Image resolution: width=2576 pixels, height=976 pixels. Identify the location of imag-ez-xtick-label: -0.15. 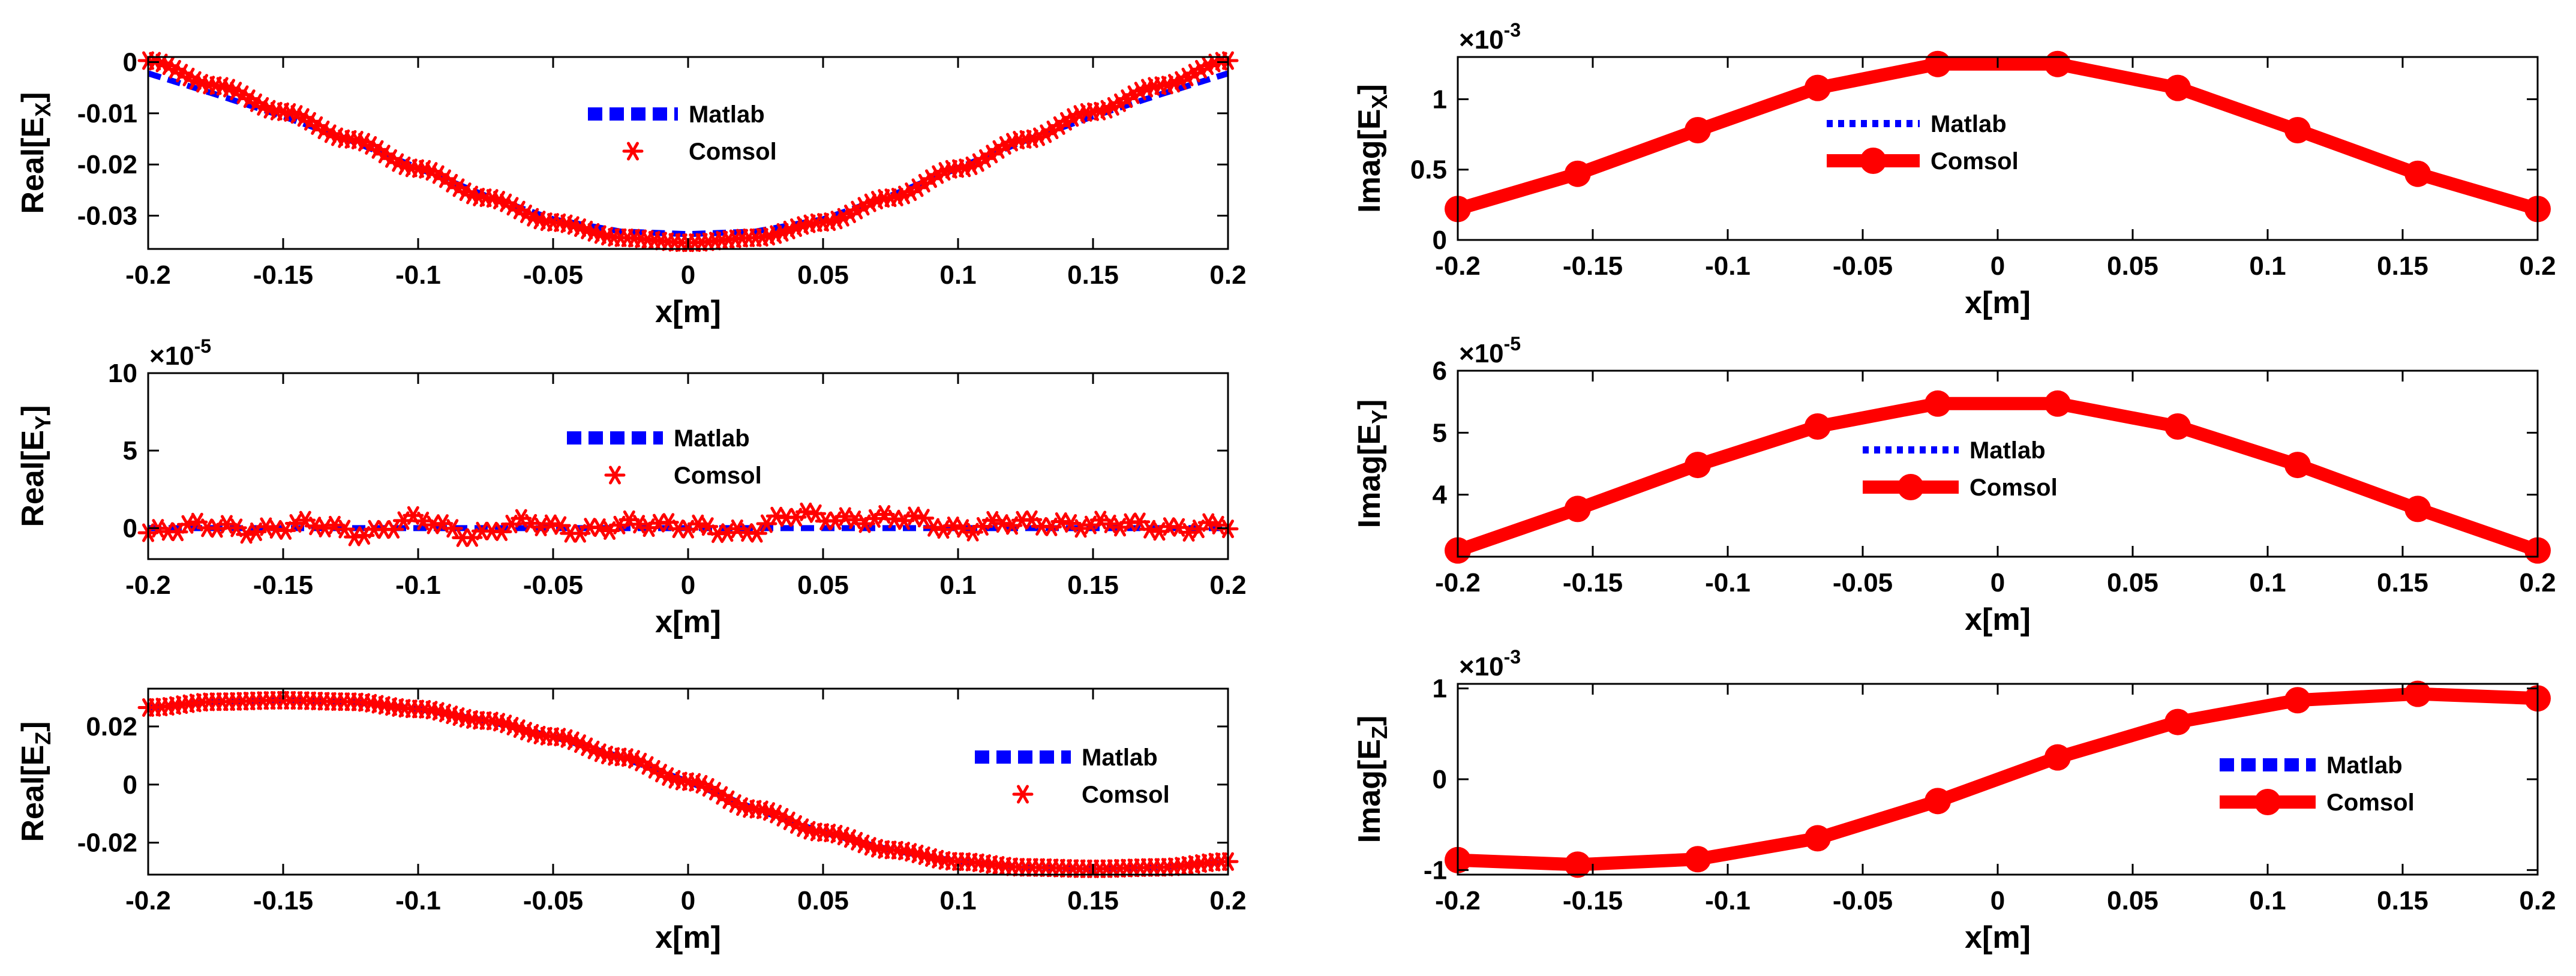
(1593, 900).